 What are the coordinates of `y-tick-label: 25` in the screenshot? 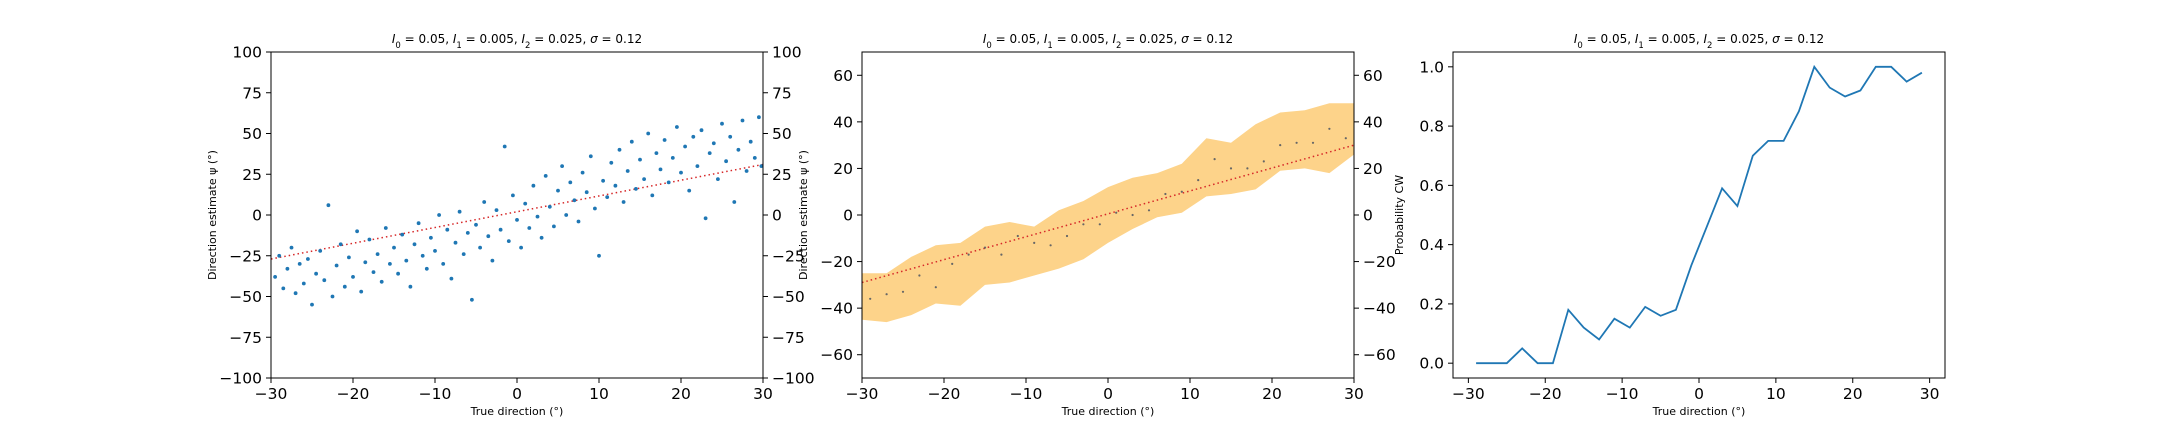 It's located at (252, 175).